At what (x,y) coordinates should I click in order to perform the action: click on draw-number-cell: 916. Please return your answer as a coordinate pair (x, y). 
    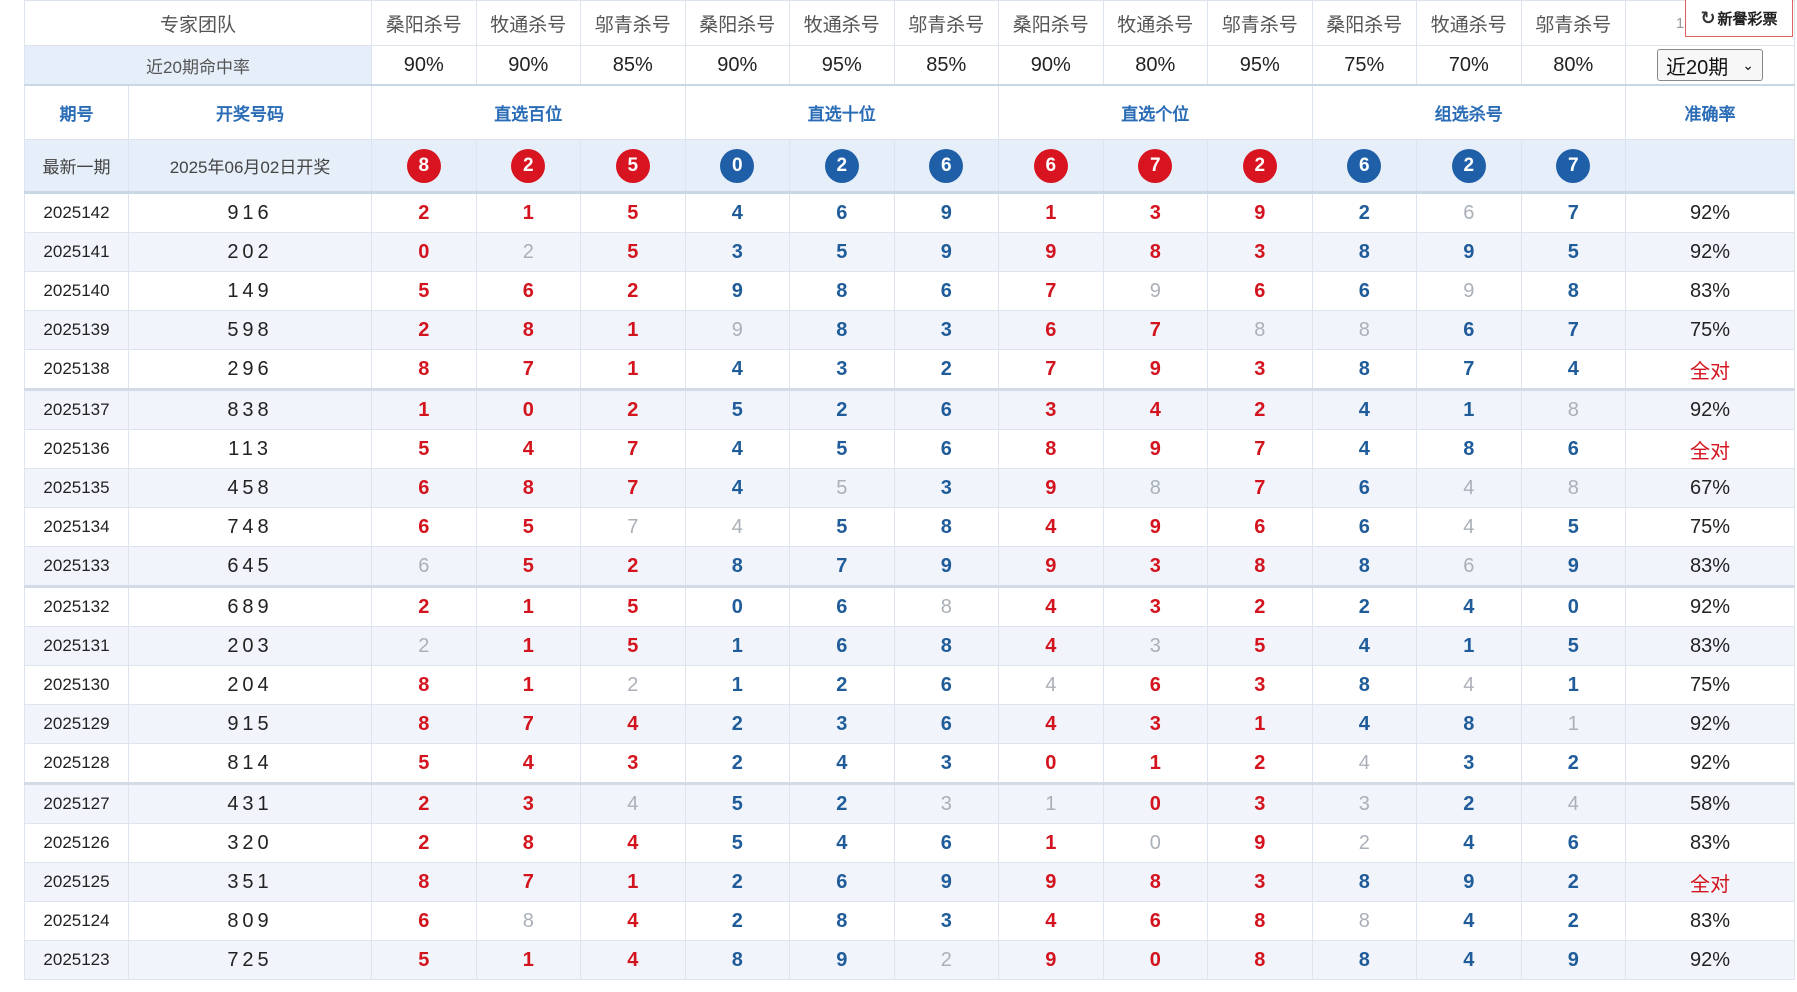
    Looking at the image, I should click on (250, 212).